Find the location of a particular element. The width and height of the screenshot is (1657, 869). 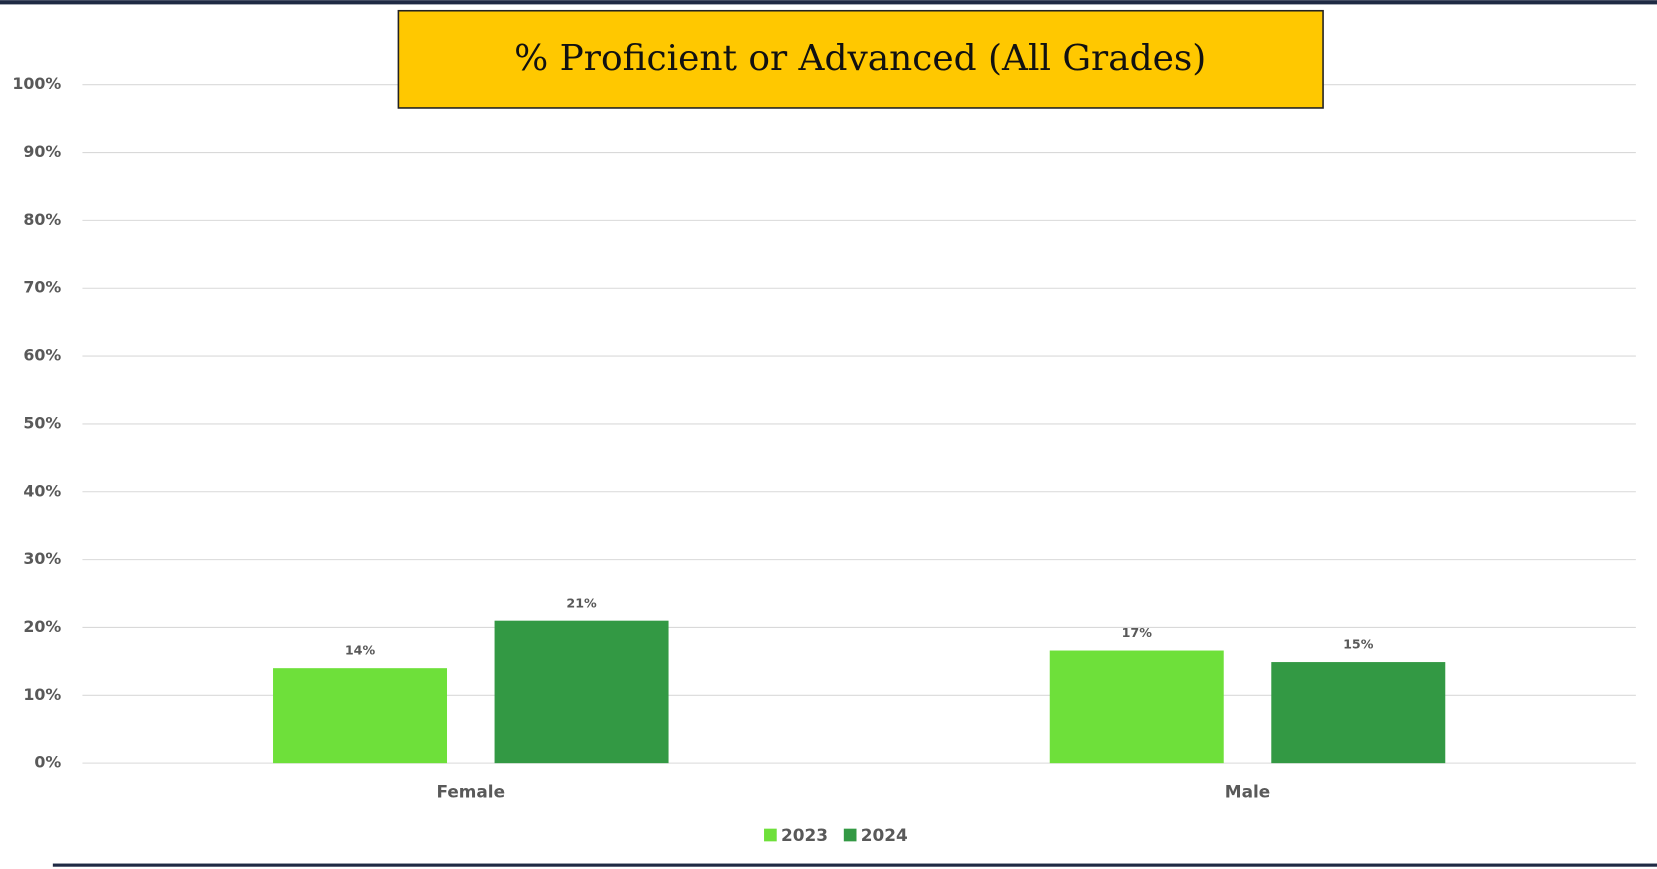

top-border is located at coordinates (828, 2).